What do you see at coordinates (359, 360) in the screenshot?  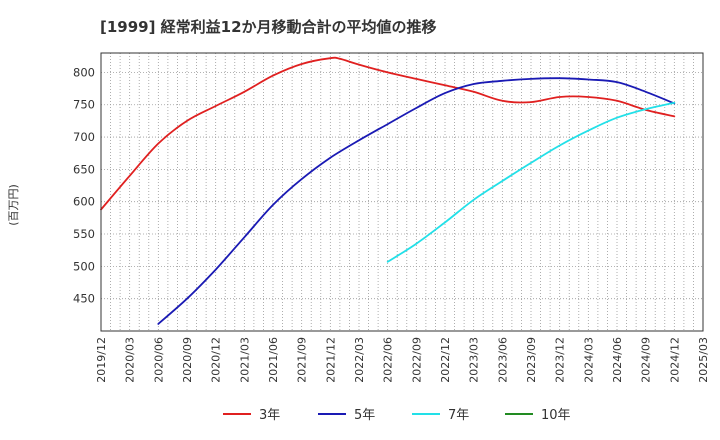 I see `x-tick-label: 2022/03` at bounding box center [359, 360].